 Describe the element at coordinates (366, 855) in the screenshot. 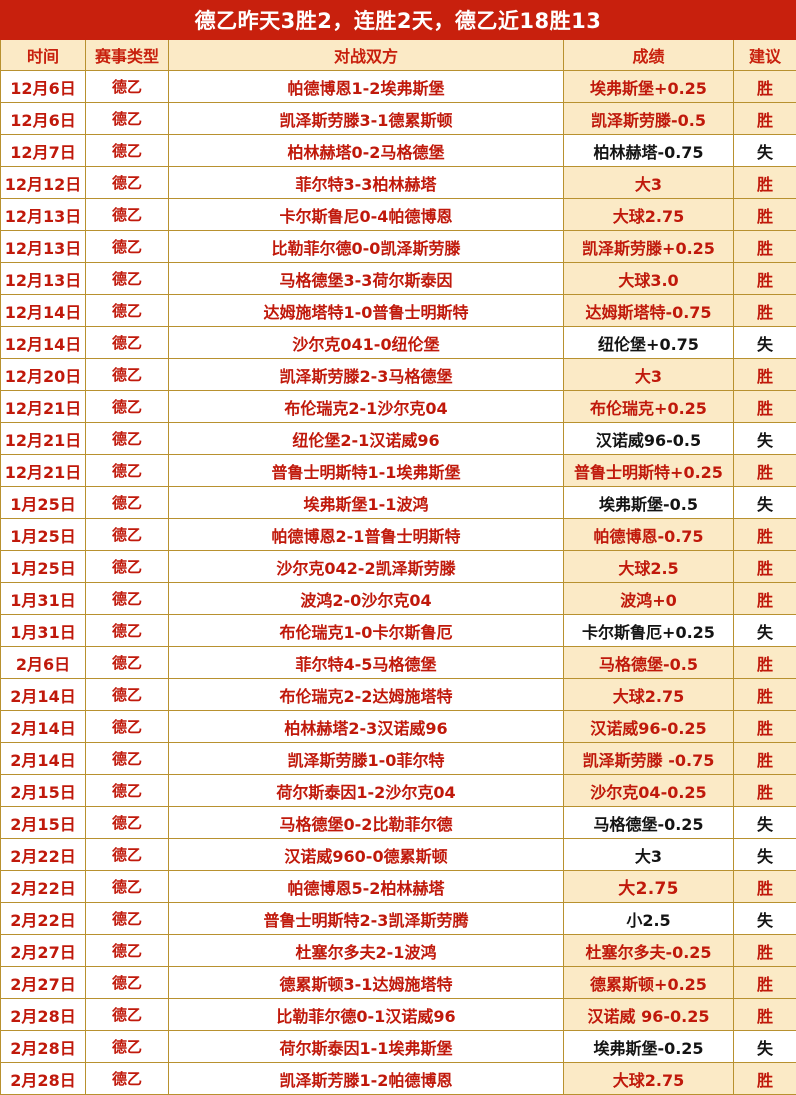

I see `cell-match-fixture: 汉诺威960-0德累斯顿` at that location.